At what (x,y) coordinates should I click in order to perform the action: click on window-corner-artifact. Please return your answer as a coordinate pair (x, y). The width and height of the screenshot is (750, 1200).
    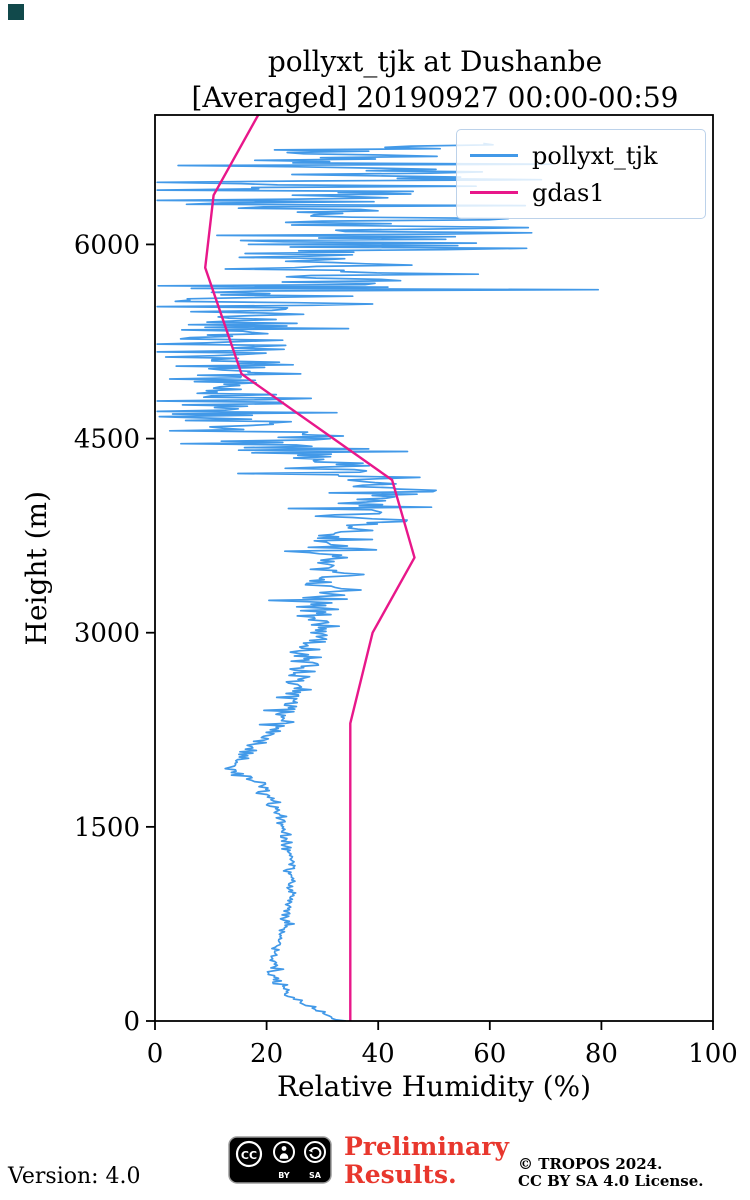
    Looking at the image, I should click on (16, 12).